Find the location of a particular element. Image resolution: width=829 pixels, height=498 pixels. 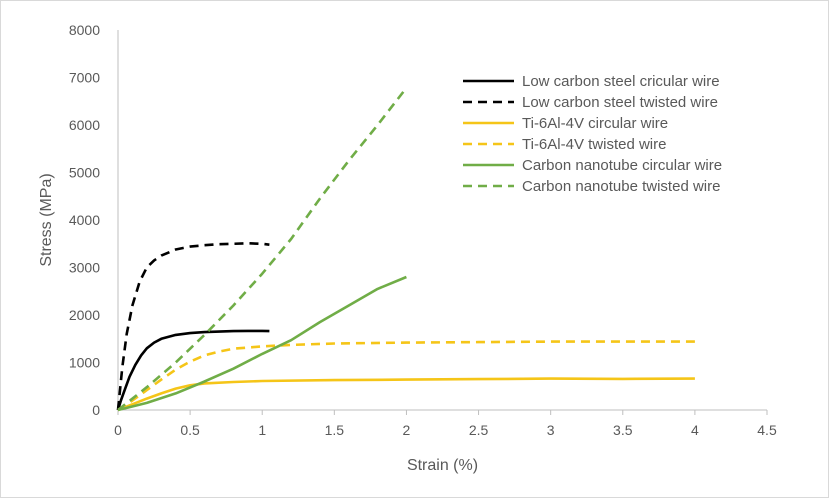

legend-label-1: Low carbon steel cricular wire is located at coordinates (621, 81).